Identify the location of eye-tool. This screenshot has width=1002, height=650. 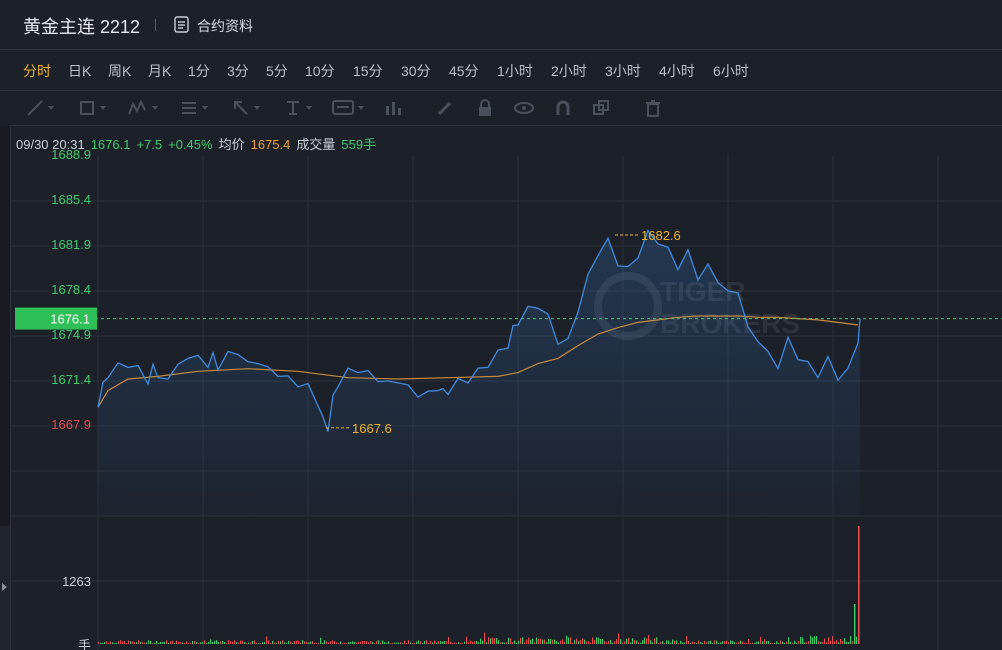
(524, 108).